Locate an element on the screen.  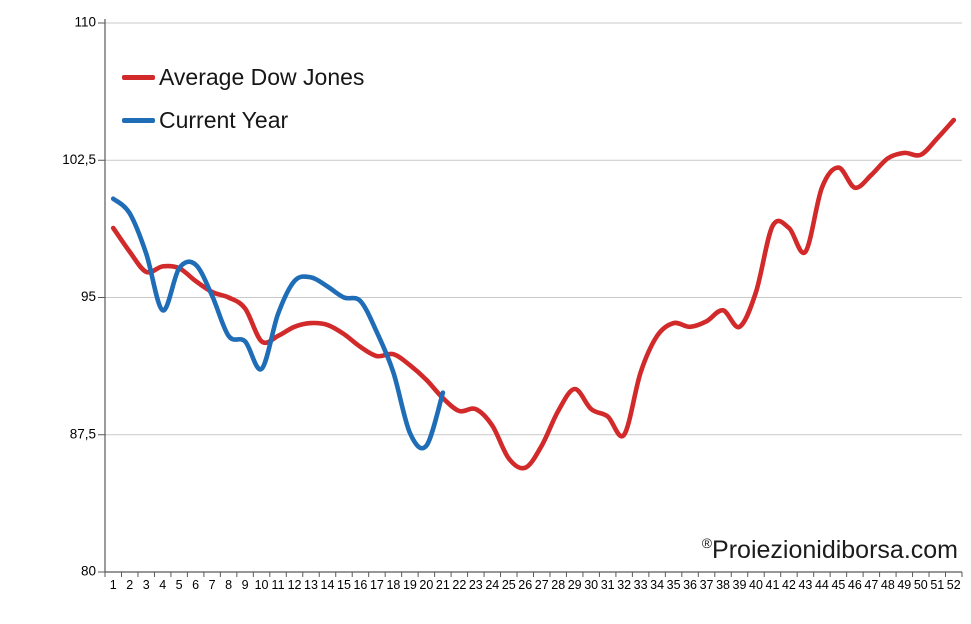
watermark-text: Proiezionidiborsa.com is located at coordinates (835, 550).